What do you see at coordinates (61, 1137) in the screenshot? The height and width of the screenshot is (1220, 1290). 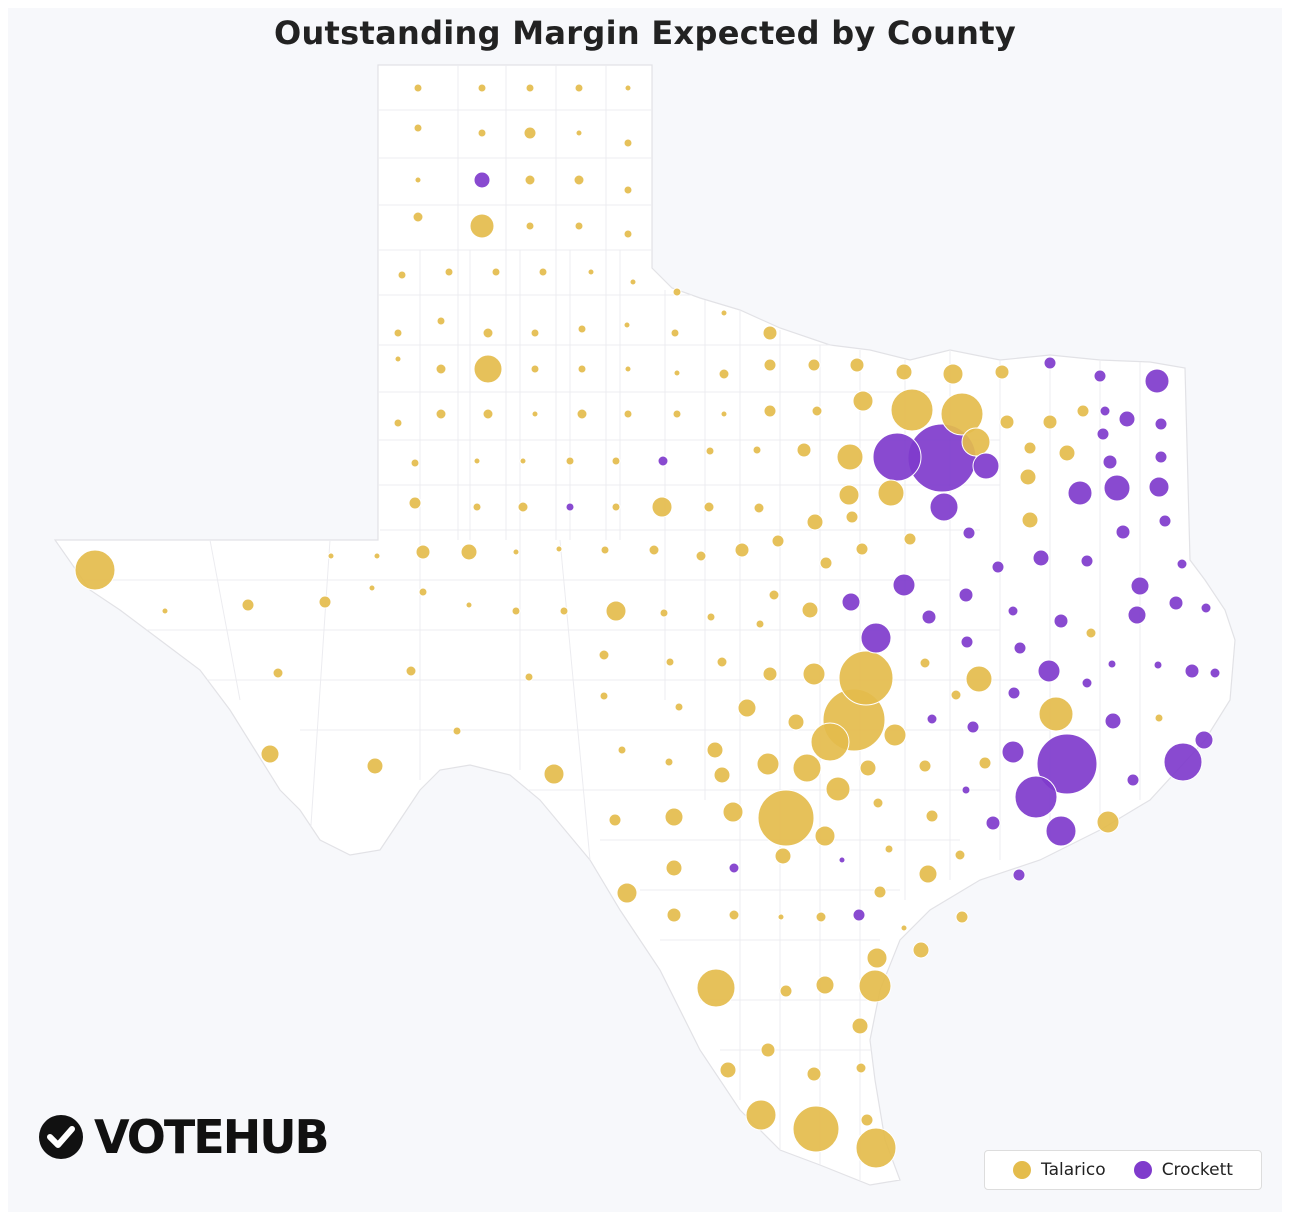 I see `checkmark-circle-icon` at bounding box center [61, 1137].